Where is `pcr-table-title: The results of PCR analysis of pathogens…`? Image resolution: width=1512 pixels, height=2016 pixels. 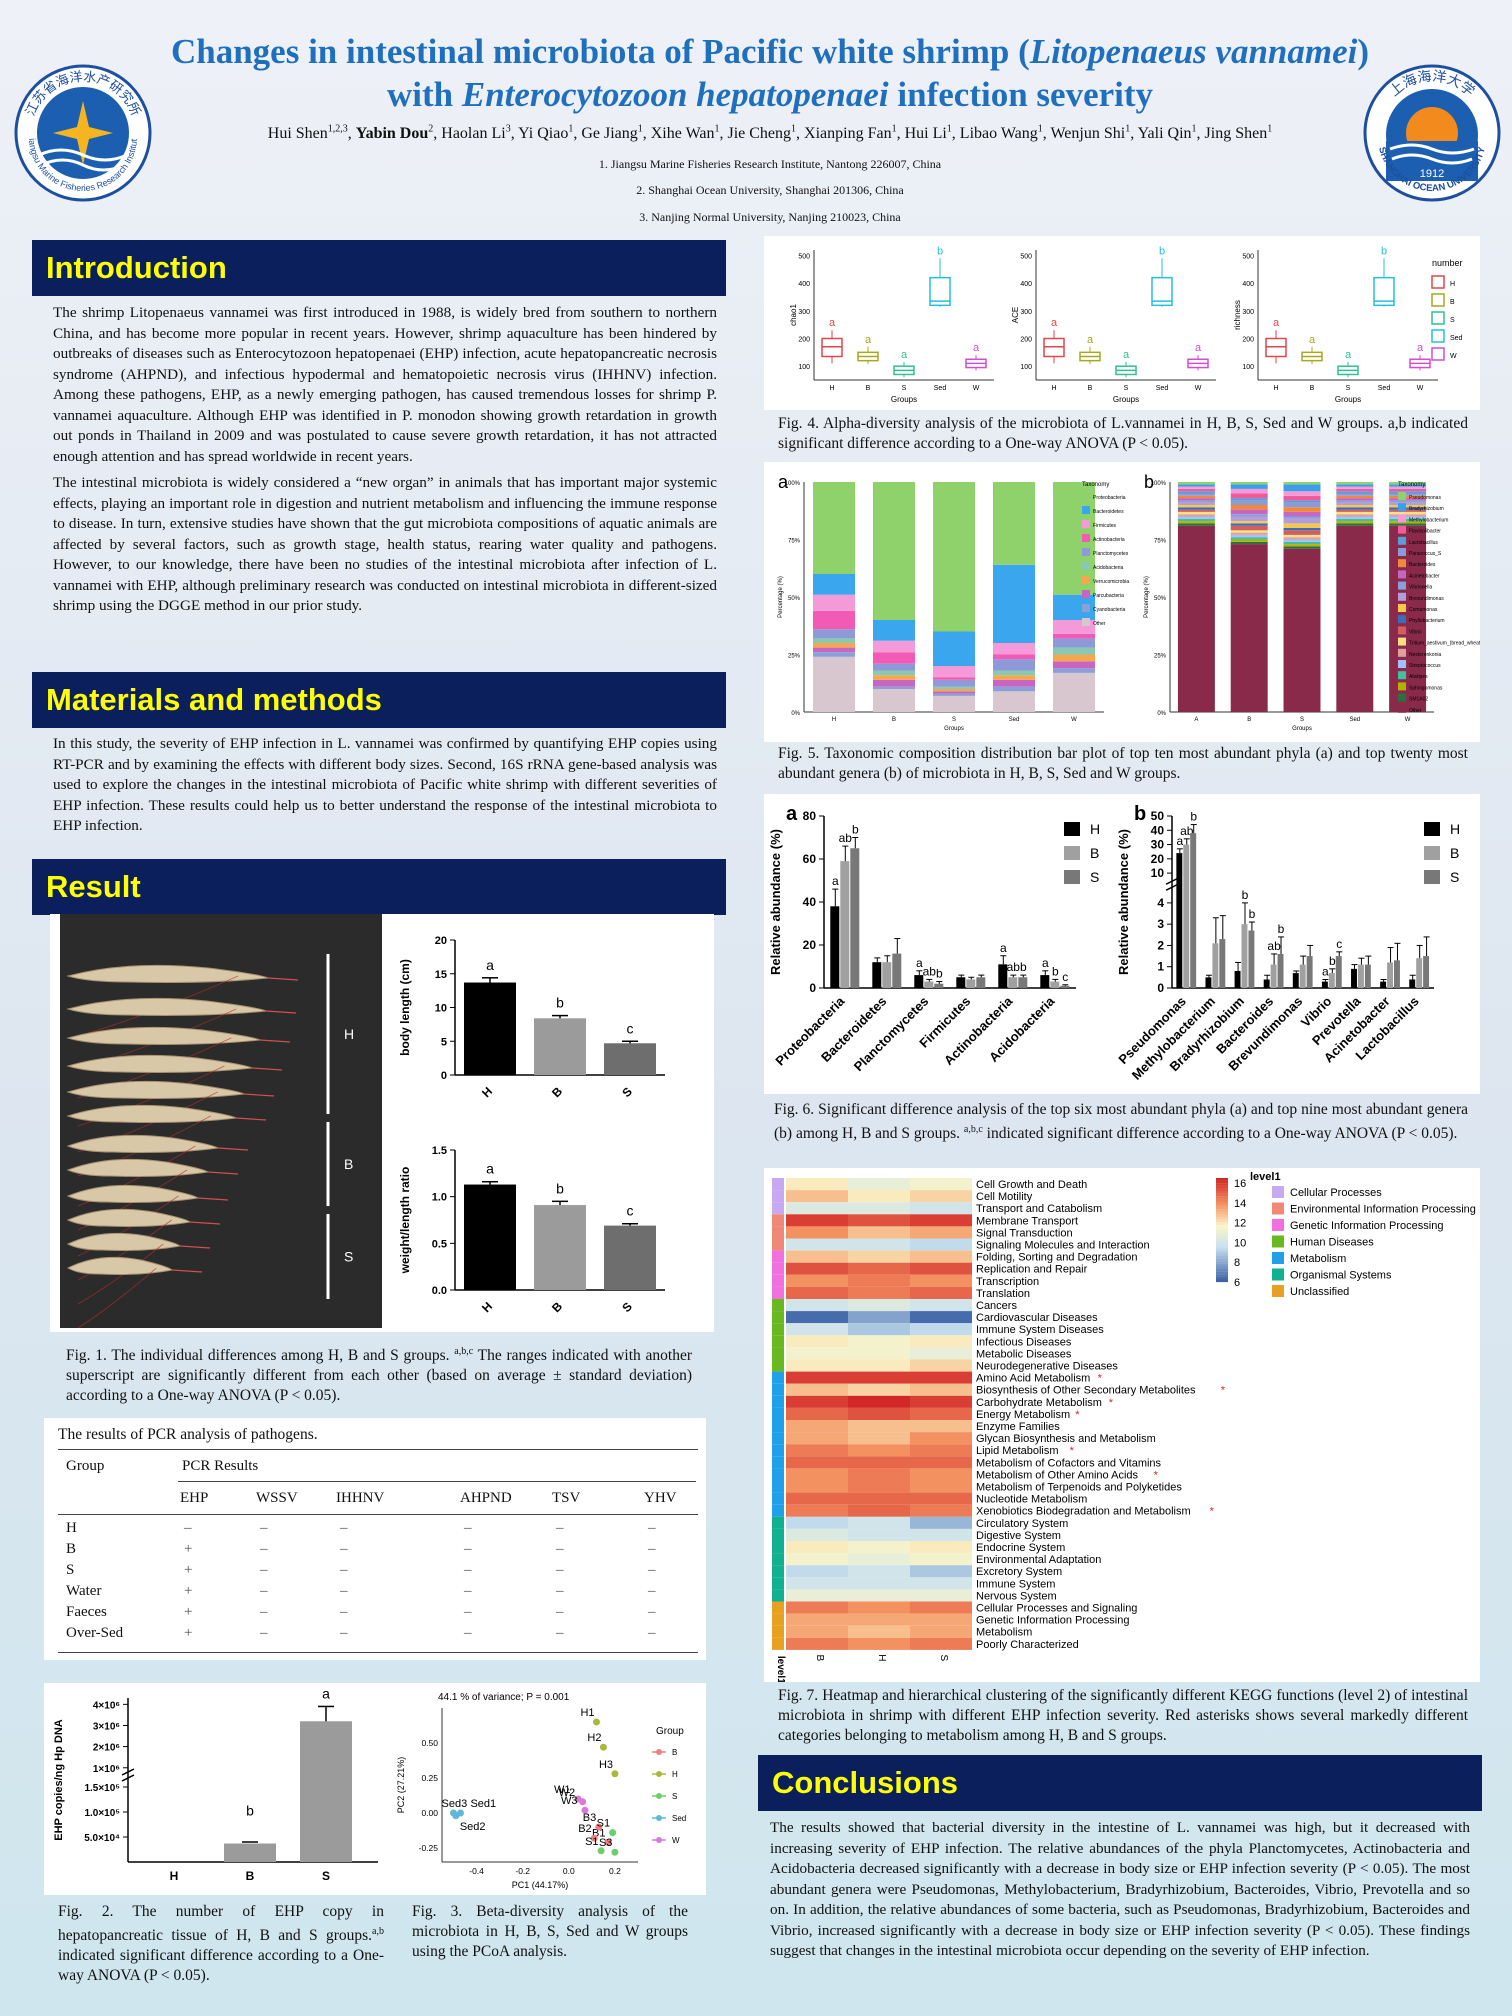 pcr-table-title: The results of PCR analysis of pathogens… is located at coordinates (188, 1434).